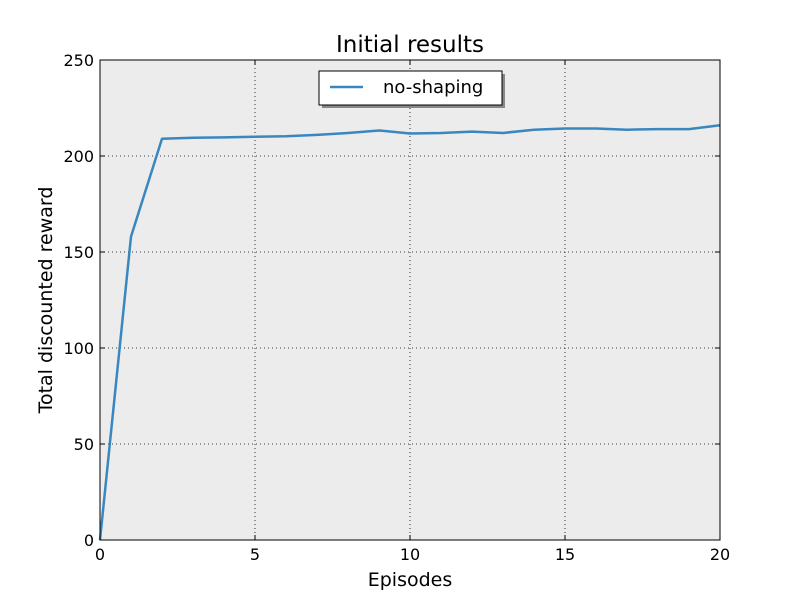 Image resolution: width=800 pixels, height=600 pixels. What do you see at coordinates (78, 156) in the screenshot?
I see `y-tick-label: 200` at bounding box center [78, 156].